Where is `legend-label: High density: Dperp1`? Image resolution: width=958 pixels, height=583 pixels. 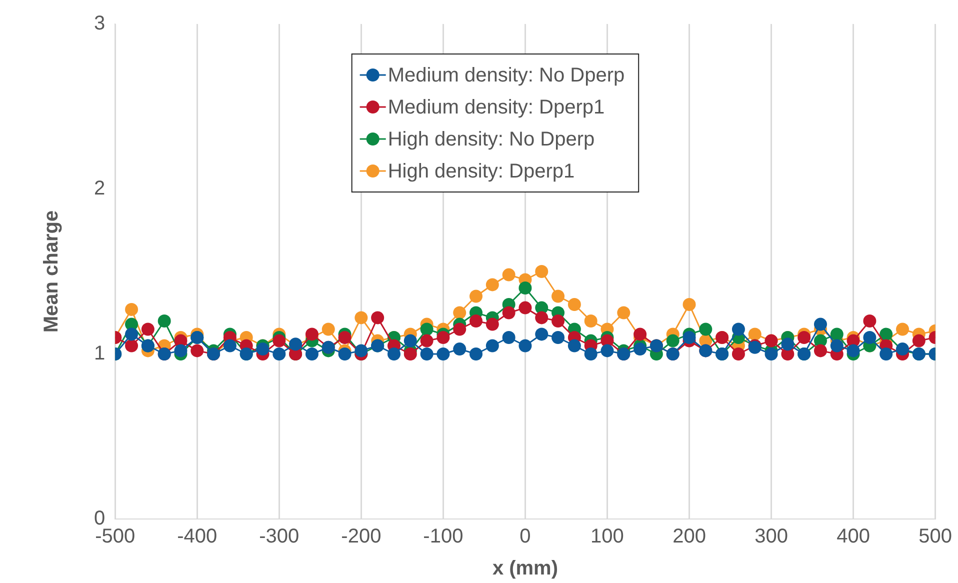
legend-label: High density: Dperp1 is located at coordinates (481, 171).